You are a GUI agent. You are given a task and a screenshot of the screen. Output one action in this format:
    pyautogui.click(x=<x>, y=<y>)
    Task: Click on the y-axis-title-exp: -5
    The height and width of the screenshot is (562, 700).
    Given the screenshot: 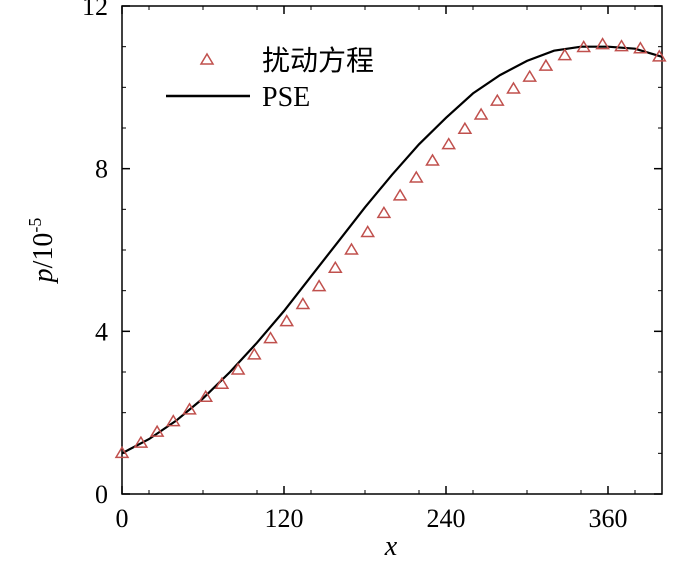 What is the action you would take?
    pyautogui.click(x=35, y=225)
    